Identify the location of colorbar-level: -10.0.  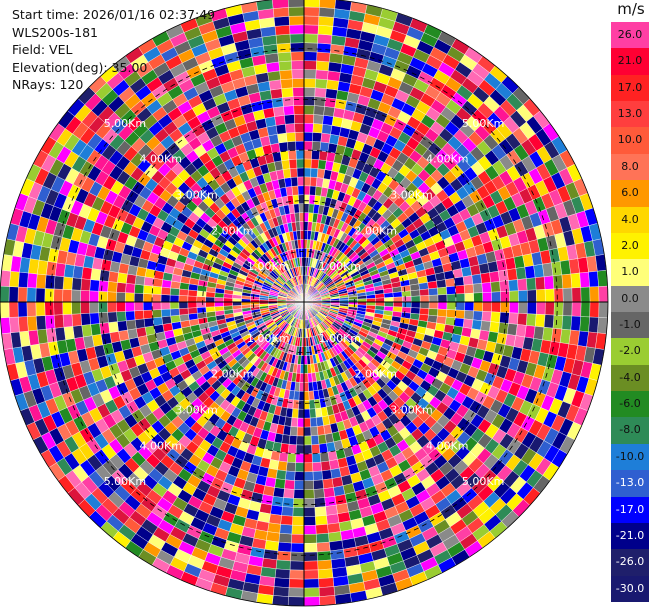
(630, 457).